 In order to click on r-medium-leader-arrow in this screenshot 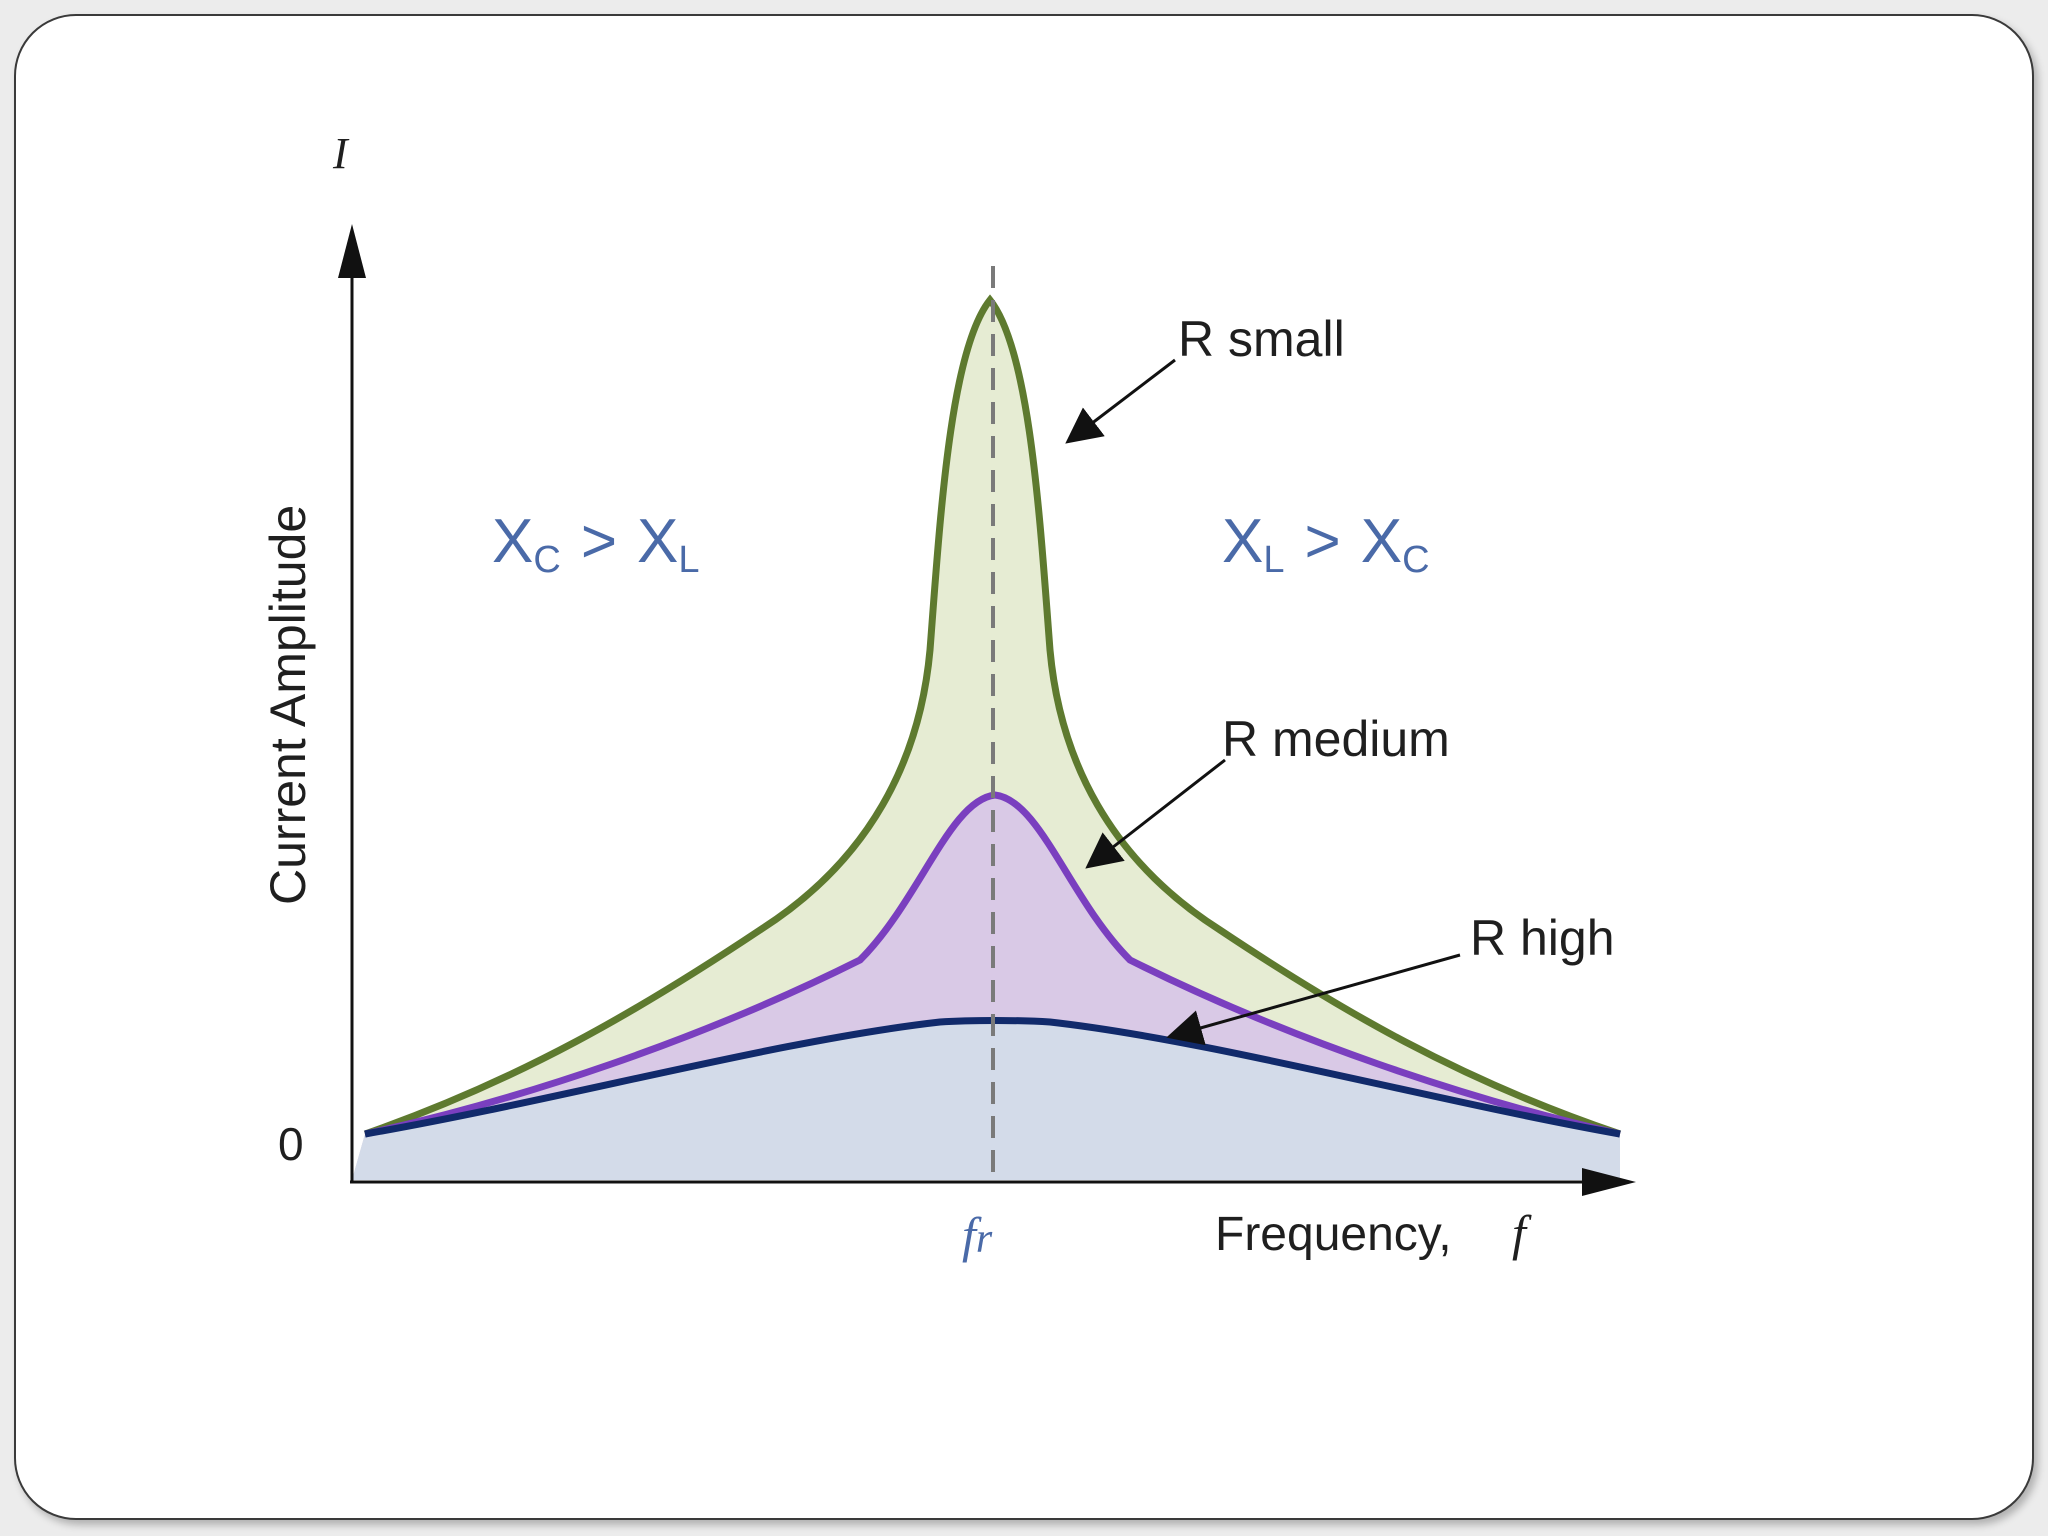, I will do `click(1155, 813)`.